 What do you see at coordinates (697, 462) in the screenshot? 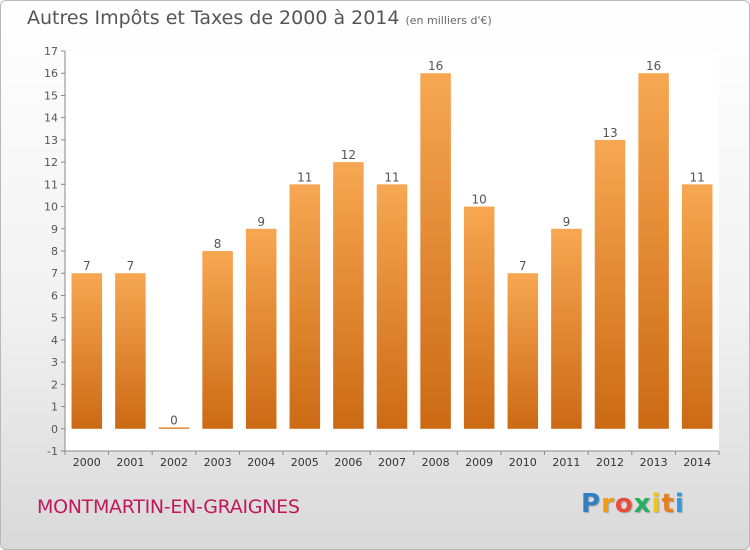
I see `x-tick-label: 2014` at bounding box center [697, 462].